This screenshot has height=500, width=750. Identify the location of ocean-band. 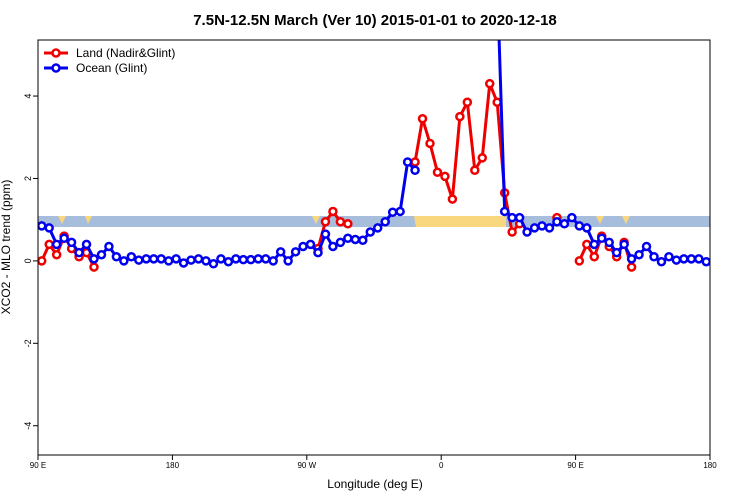
(374, 221).